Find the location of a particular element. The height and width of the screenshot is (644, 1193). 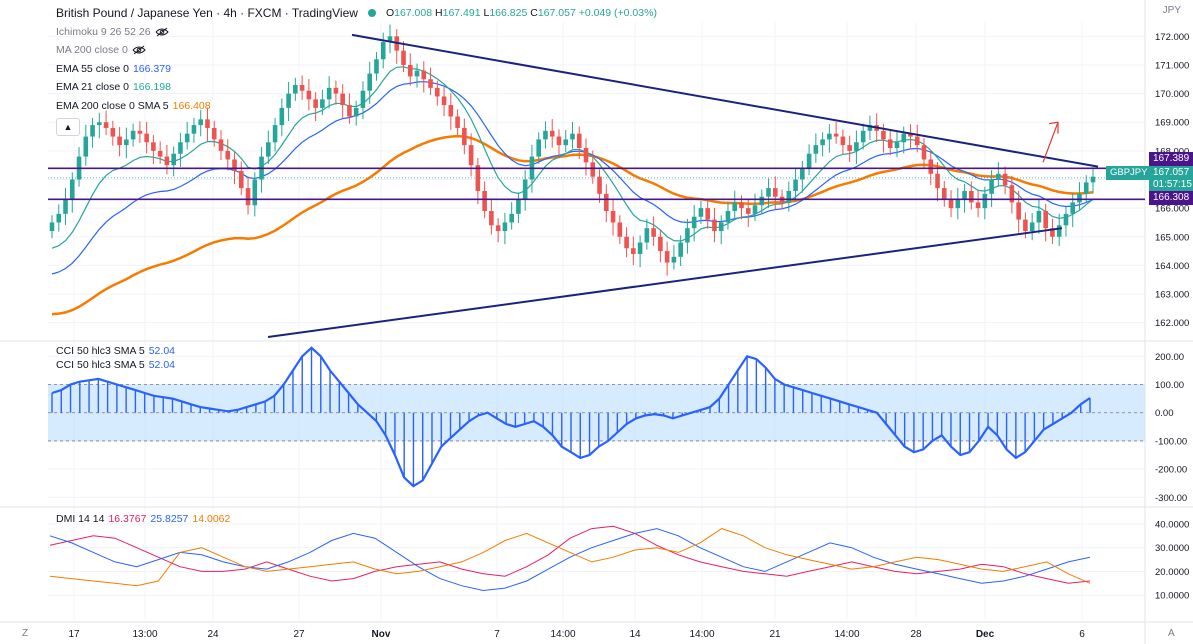

time-tick-label: 17 is located at coordinates (74, 634).